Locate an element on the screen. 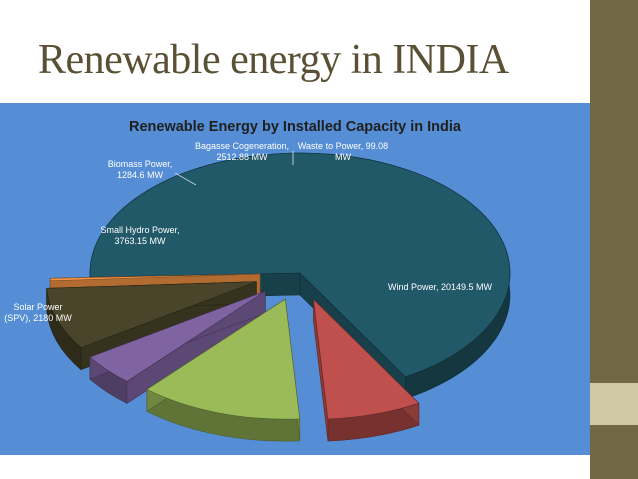 The width and height of the screenshot is (638, 479). data-label-line: Wind Power, 20149.5 MW is located at coordinates (440, 287).